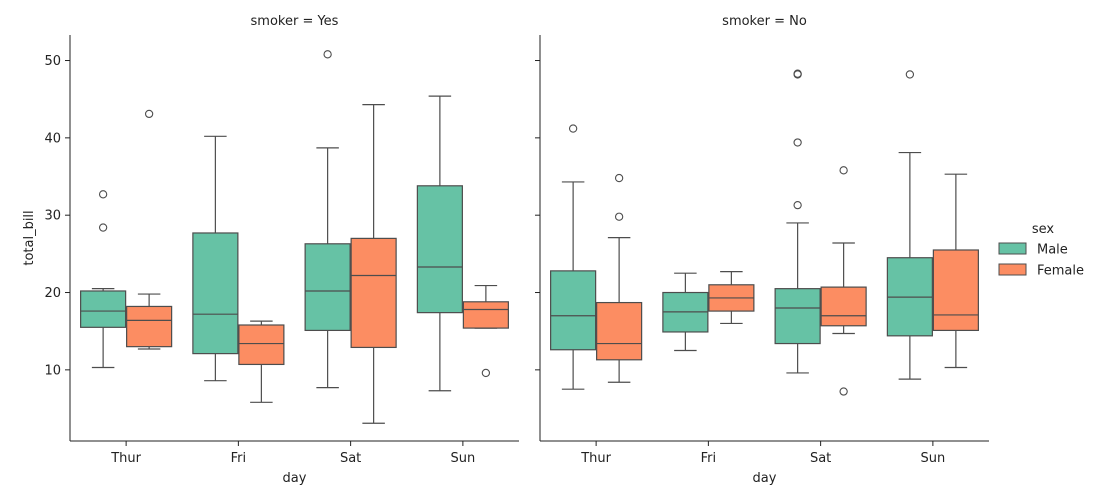 The width and height of the screenshot is (1100, 504). Describe the element at coordinates (215, 293) in the screenshot. I see `box-smoker-yes-fri-male-iqr-box` at that location.